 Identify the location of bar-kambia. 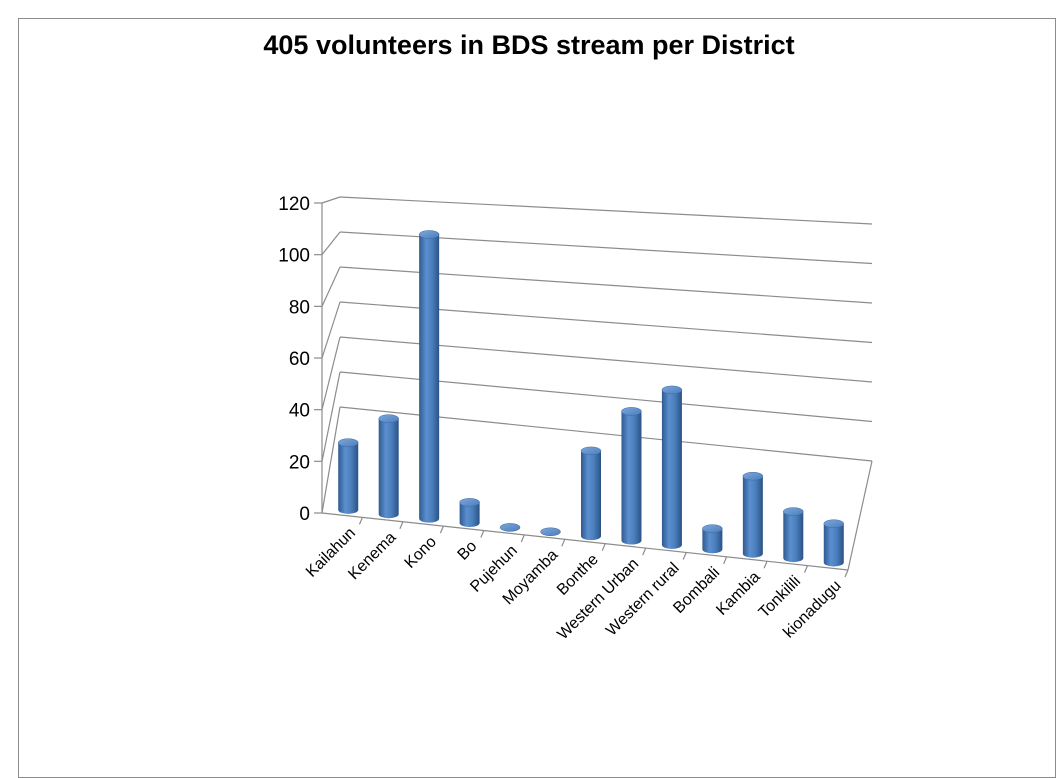
(752, 517).